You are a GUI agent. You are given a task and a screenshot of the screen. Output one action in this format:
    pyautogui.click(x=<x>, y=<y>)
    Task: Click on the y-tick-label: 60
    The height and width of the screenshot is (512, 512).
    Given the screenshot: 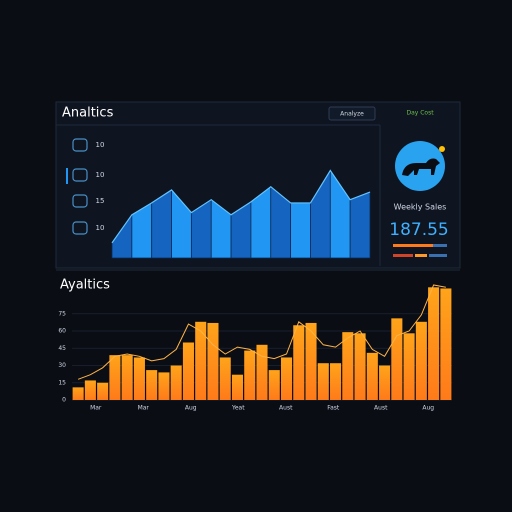 What is the action you would take?
    pyautogui.click(x=62, y=331)
    